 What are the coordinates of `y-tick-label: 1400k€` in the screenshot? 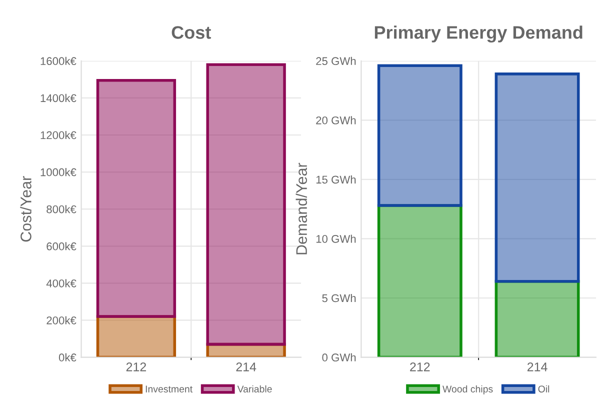 It's located at (58, 98).